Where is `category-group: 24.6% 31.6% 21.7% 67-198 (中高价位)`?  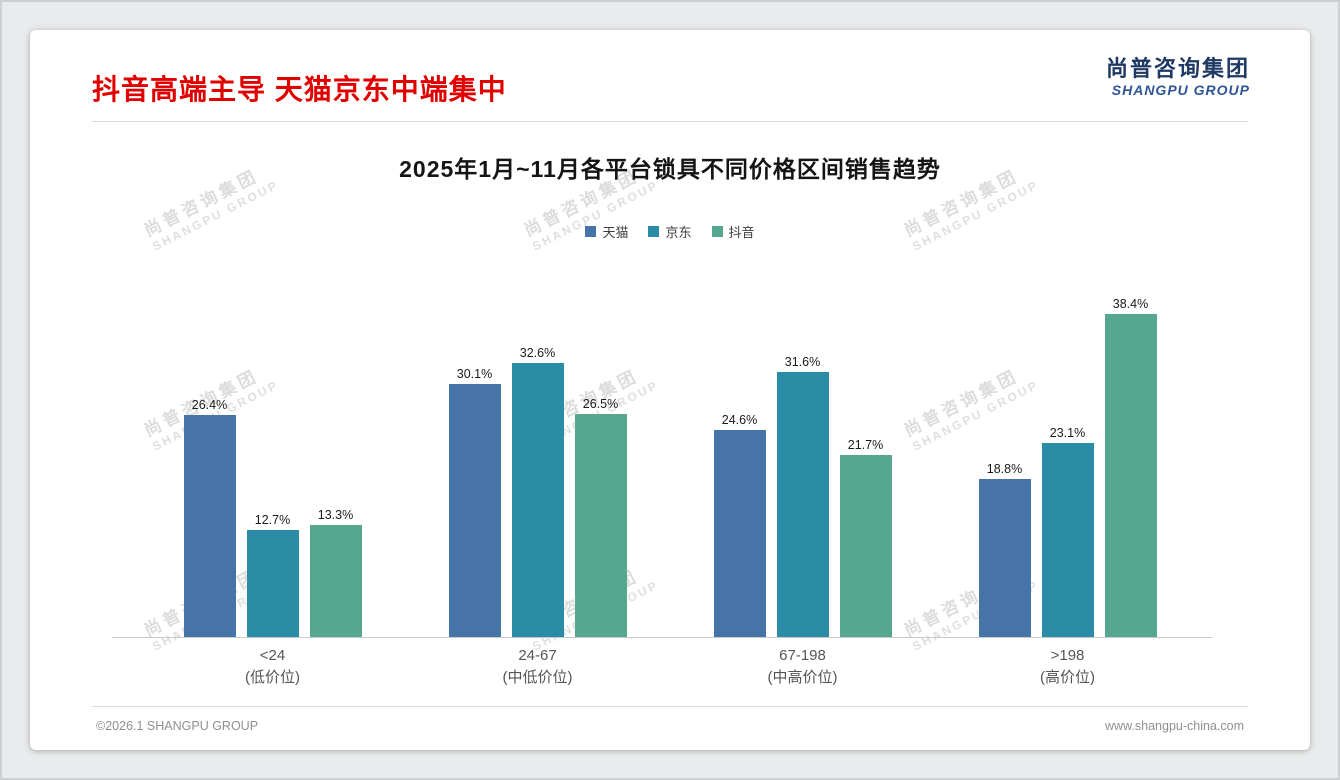
category-group: 24.6% 31.6% 21.7% 67-198 (中高价位) is located at coordinates (802, 489).